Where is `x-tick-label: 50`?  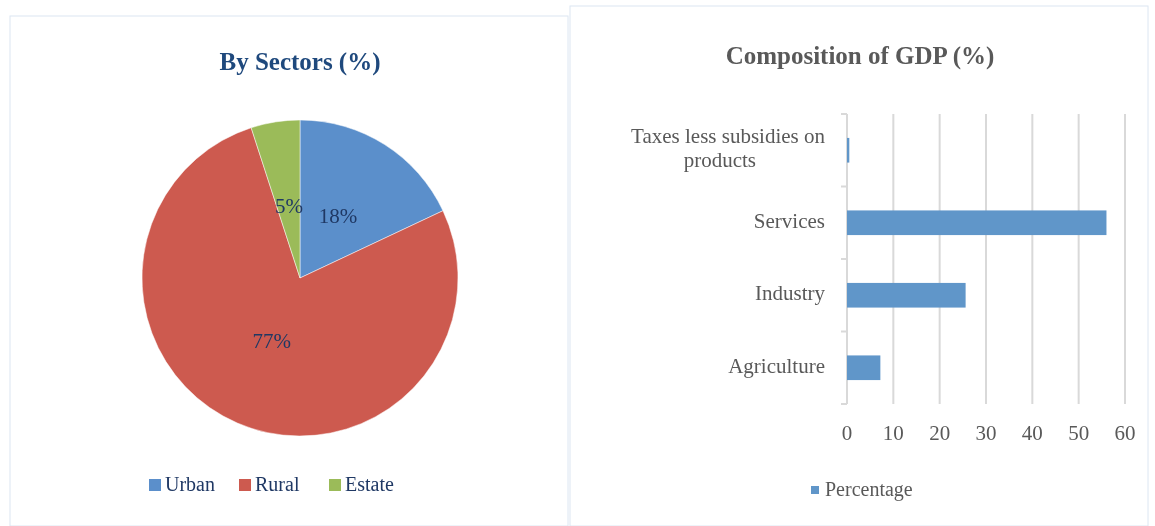 x-tick-label: 50 is located at coordinates (1079, 433).